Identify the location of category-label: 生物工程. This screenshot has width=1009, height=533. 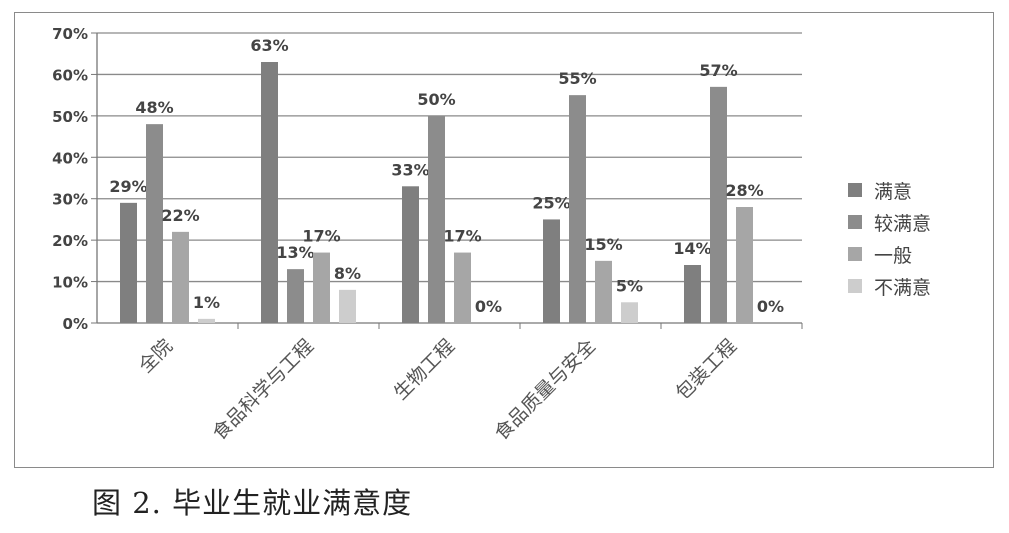
(424, 369).